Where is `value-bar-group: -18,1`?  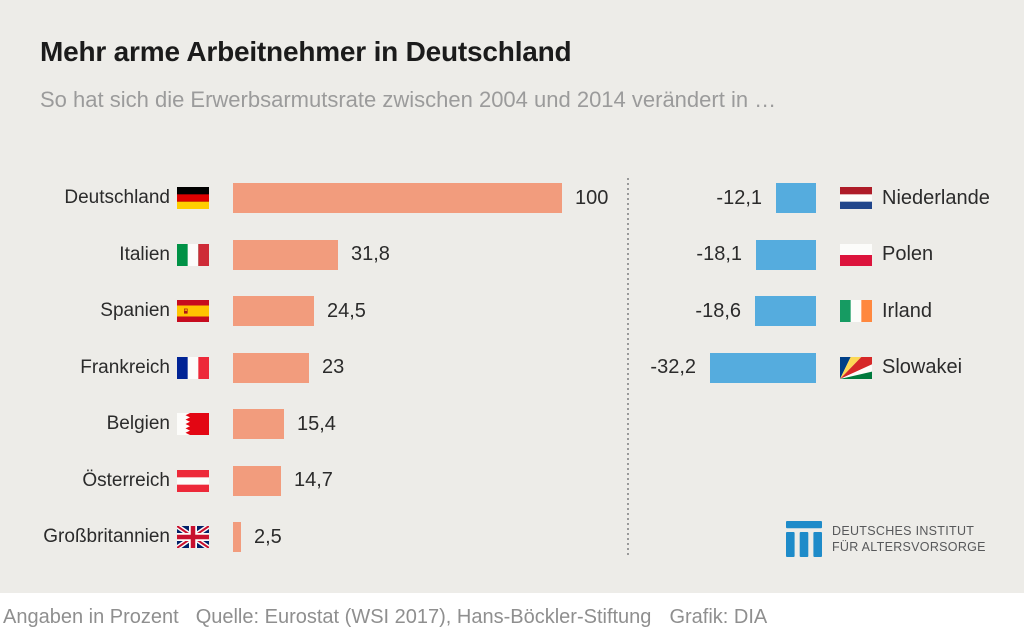 value-bar-group: -18,1 is located at coordinates (728, 254).